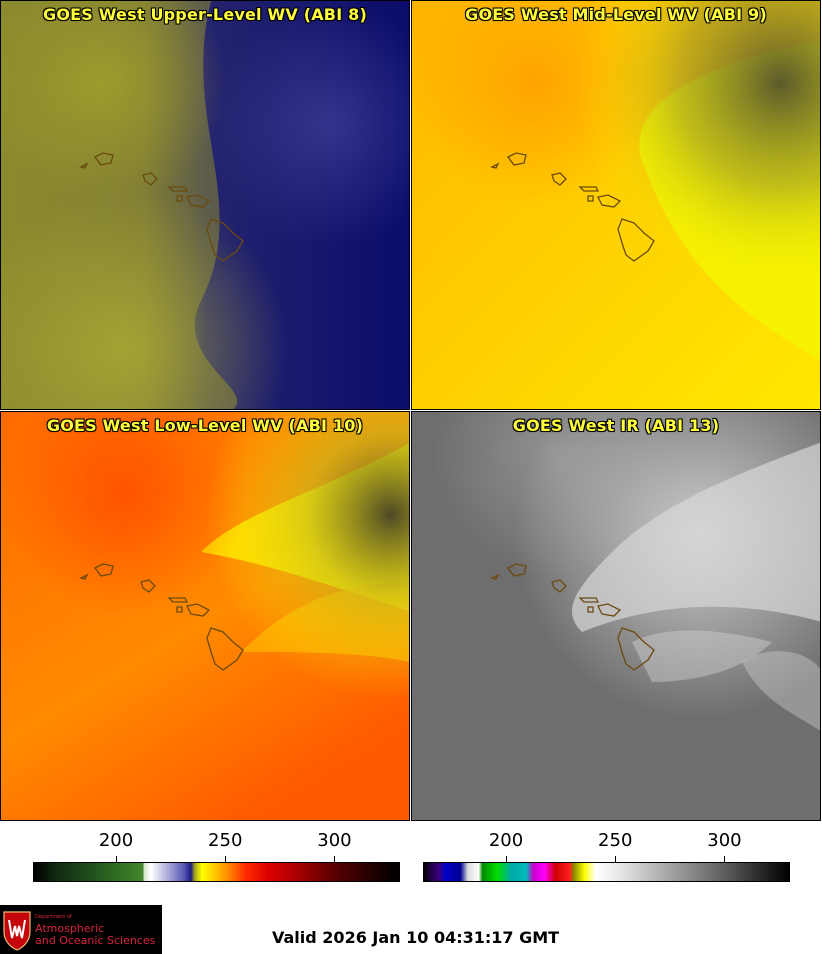 The height and width of the screenshot is (954, 822). I want to click on colorbar-water-vapor: 200 250 300, so click(216, 862).